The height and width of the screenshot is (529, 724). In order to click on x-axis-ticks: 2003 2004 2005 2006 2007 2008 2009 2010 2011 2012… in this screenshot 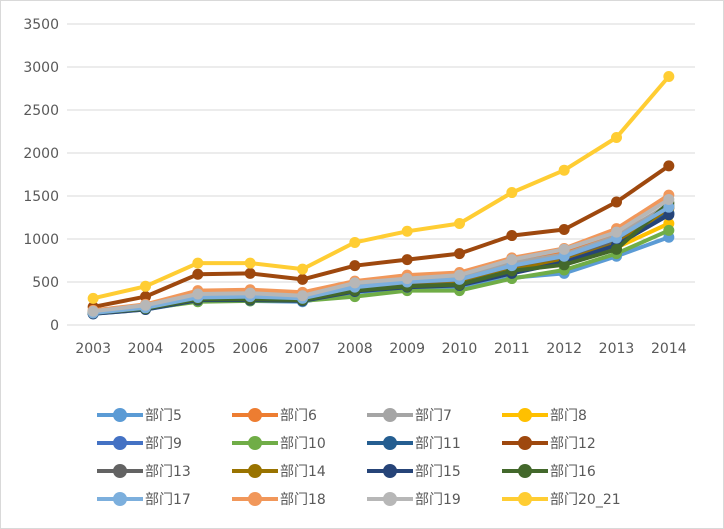, I will do `click(380, 349)`.